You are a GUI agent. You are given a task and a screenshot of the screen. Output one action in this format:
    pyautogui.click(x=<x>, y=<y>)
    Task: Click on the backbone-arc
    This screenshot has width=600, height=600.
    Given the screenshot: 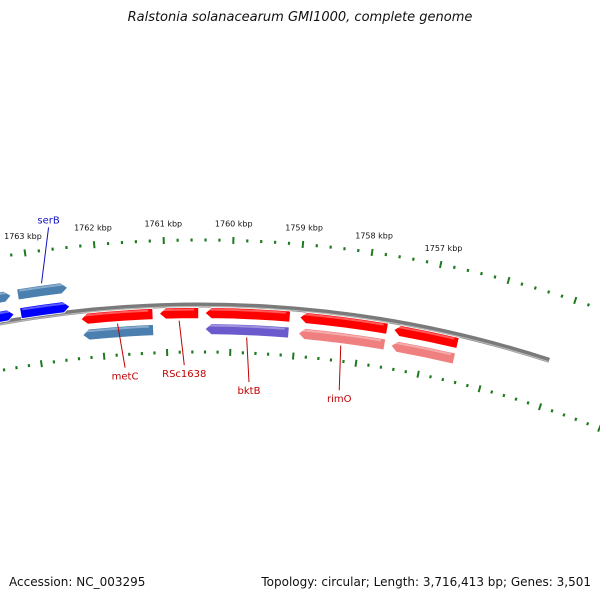 What is the action you would take?
    pyautogui.click(x=275, y=332)
    